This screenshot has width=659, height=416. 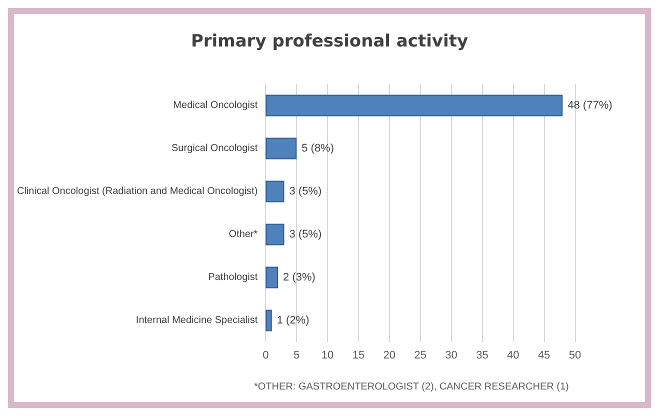 I want to click on y-tick-label: Surgical Oncologist, so click(x=215, y=148).